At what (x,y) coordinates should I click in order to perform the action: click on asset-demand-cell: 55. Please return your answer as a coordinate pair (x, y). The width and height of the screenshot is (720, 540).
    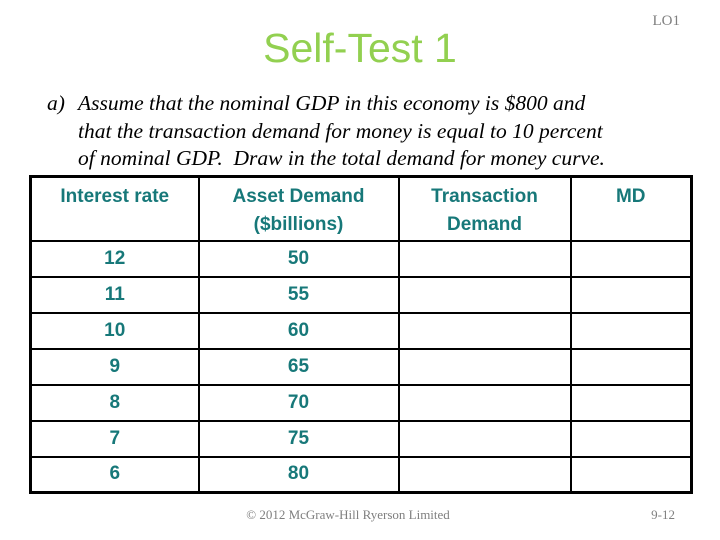
    Looking at the image, I should click on (298, 294).